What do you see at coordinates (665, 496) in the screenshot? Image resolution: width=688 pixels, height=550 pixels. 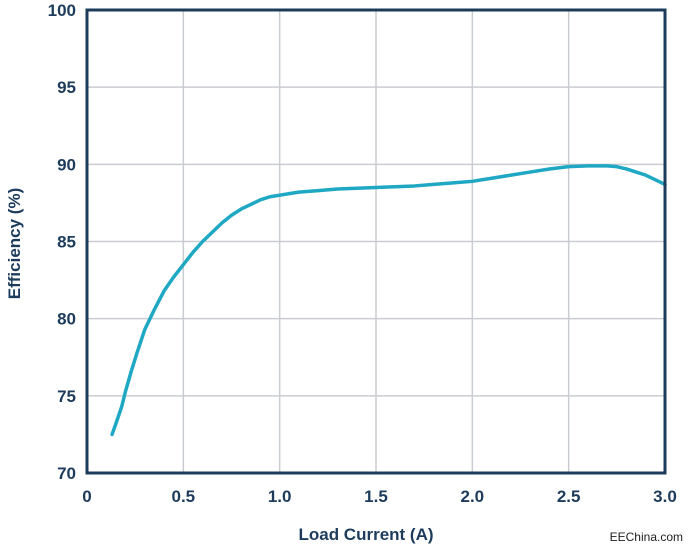 I see `x-tick-label: 3.0` at bounding box center [665, 496].